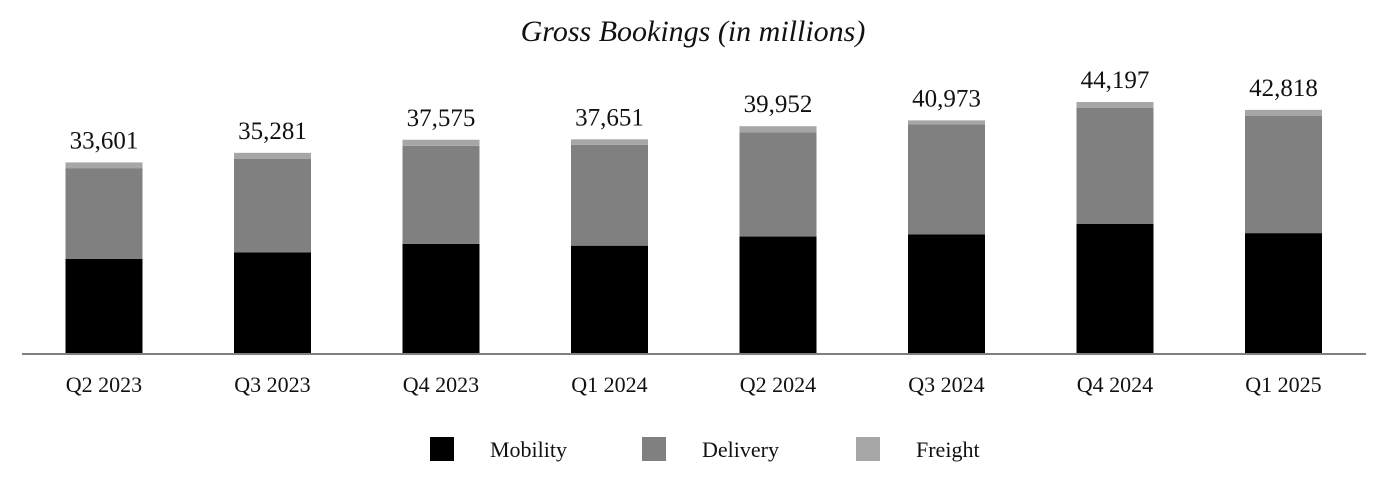  I want to click on x-tick-label-q4-2024: Q4 2024, so click(1115, 384).